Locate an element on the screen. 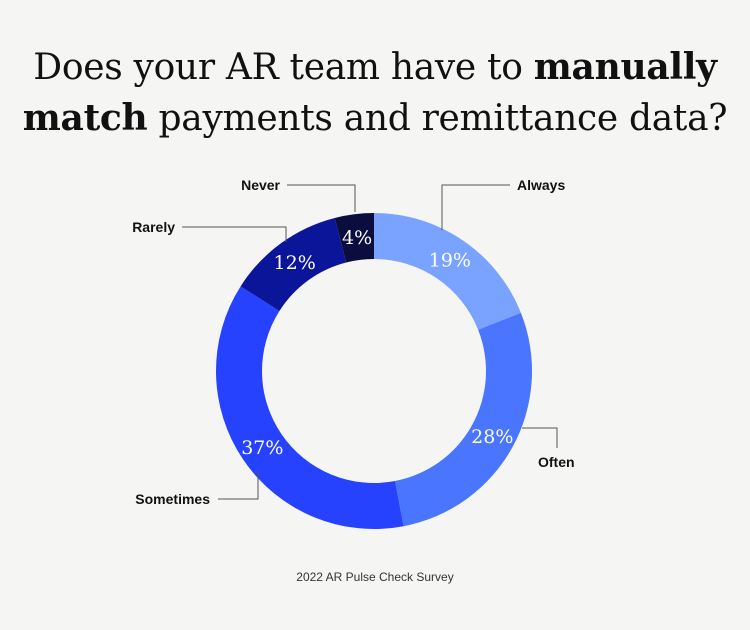 Image resolution: width=750 pixels, height=630 pixels. value-label-always: 19% is located at coordinates (450, 260).